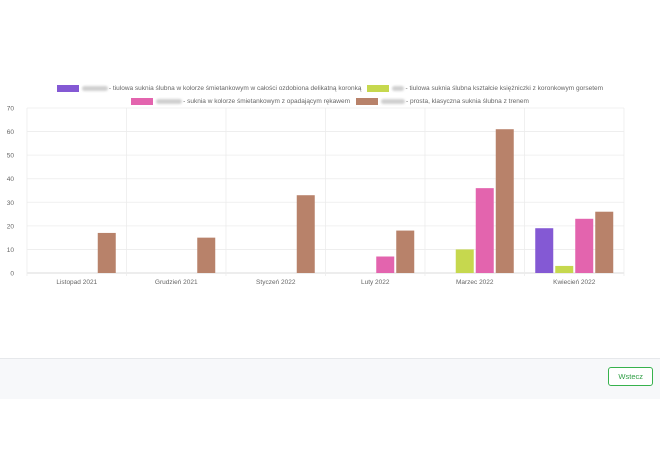  What do you see at coordinates (11, 250) in the screenshot?
I see `y-tick-label: 10` at bounding box center [11, 250].